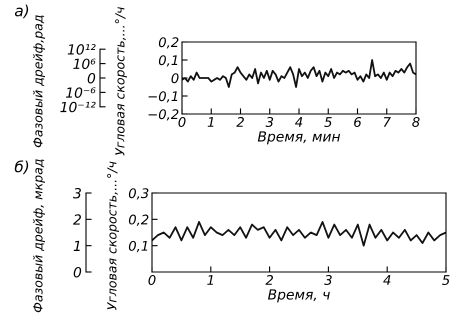  What do you see at coordinates (38, 81) in the screenshot?
I see `y2-axis-title: Фазовый дрейф,рад` at bounding box center [38, 81].